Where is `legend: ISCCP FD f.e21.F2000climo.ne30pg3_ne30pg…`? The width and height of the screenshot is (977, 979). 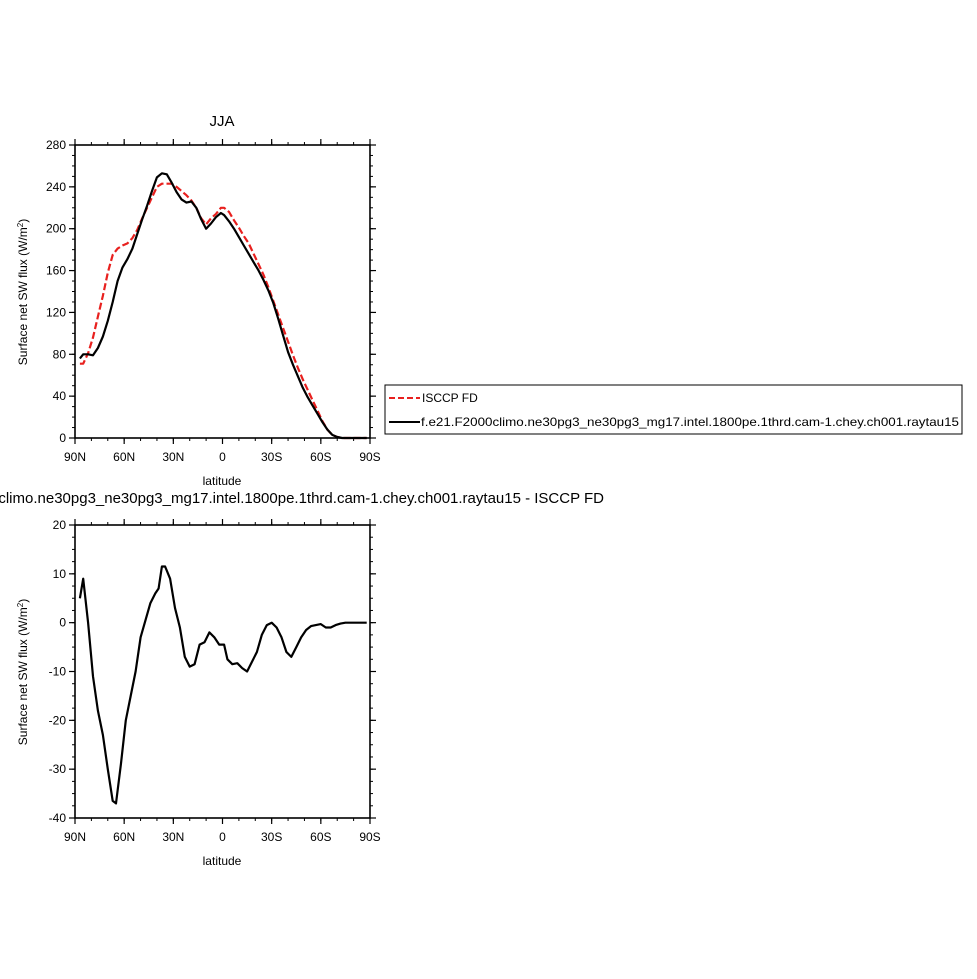 legend: ISCCP FD f.e21.F2000climo.ne30pg3_ne30pg… is located at coordinates (673, 409).